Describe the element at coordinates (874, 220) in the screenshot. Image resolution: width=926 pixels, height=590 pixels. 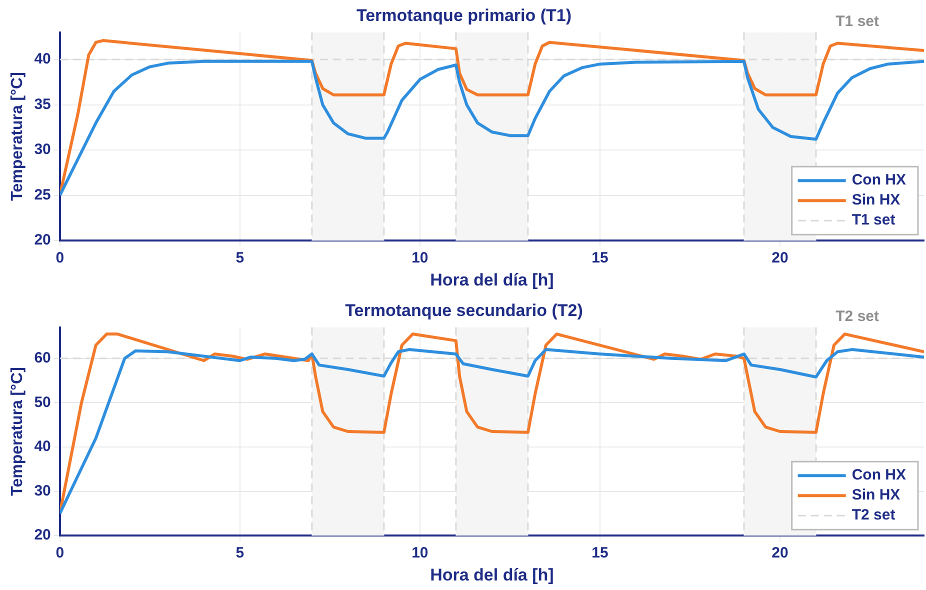
I see `legend-label: T1 set` at that location.